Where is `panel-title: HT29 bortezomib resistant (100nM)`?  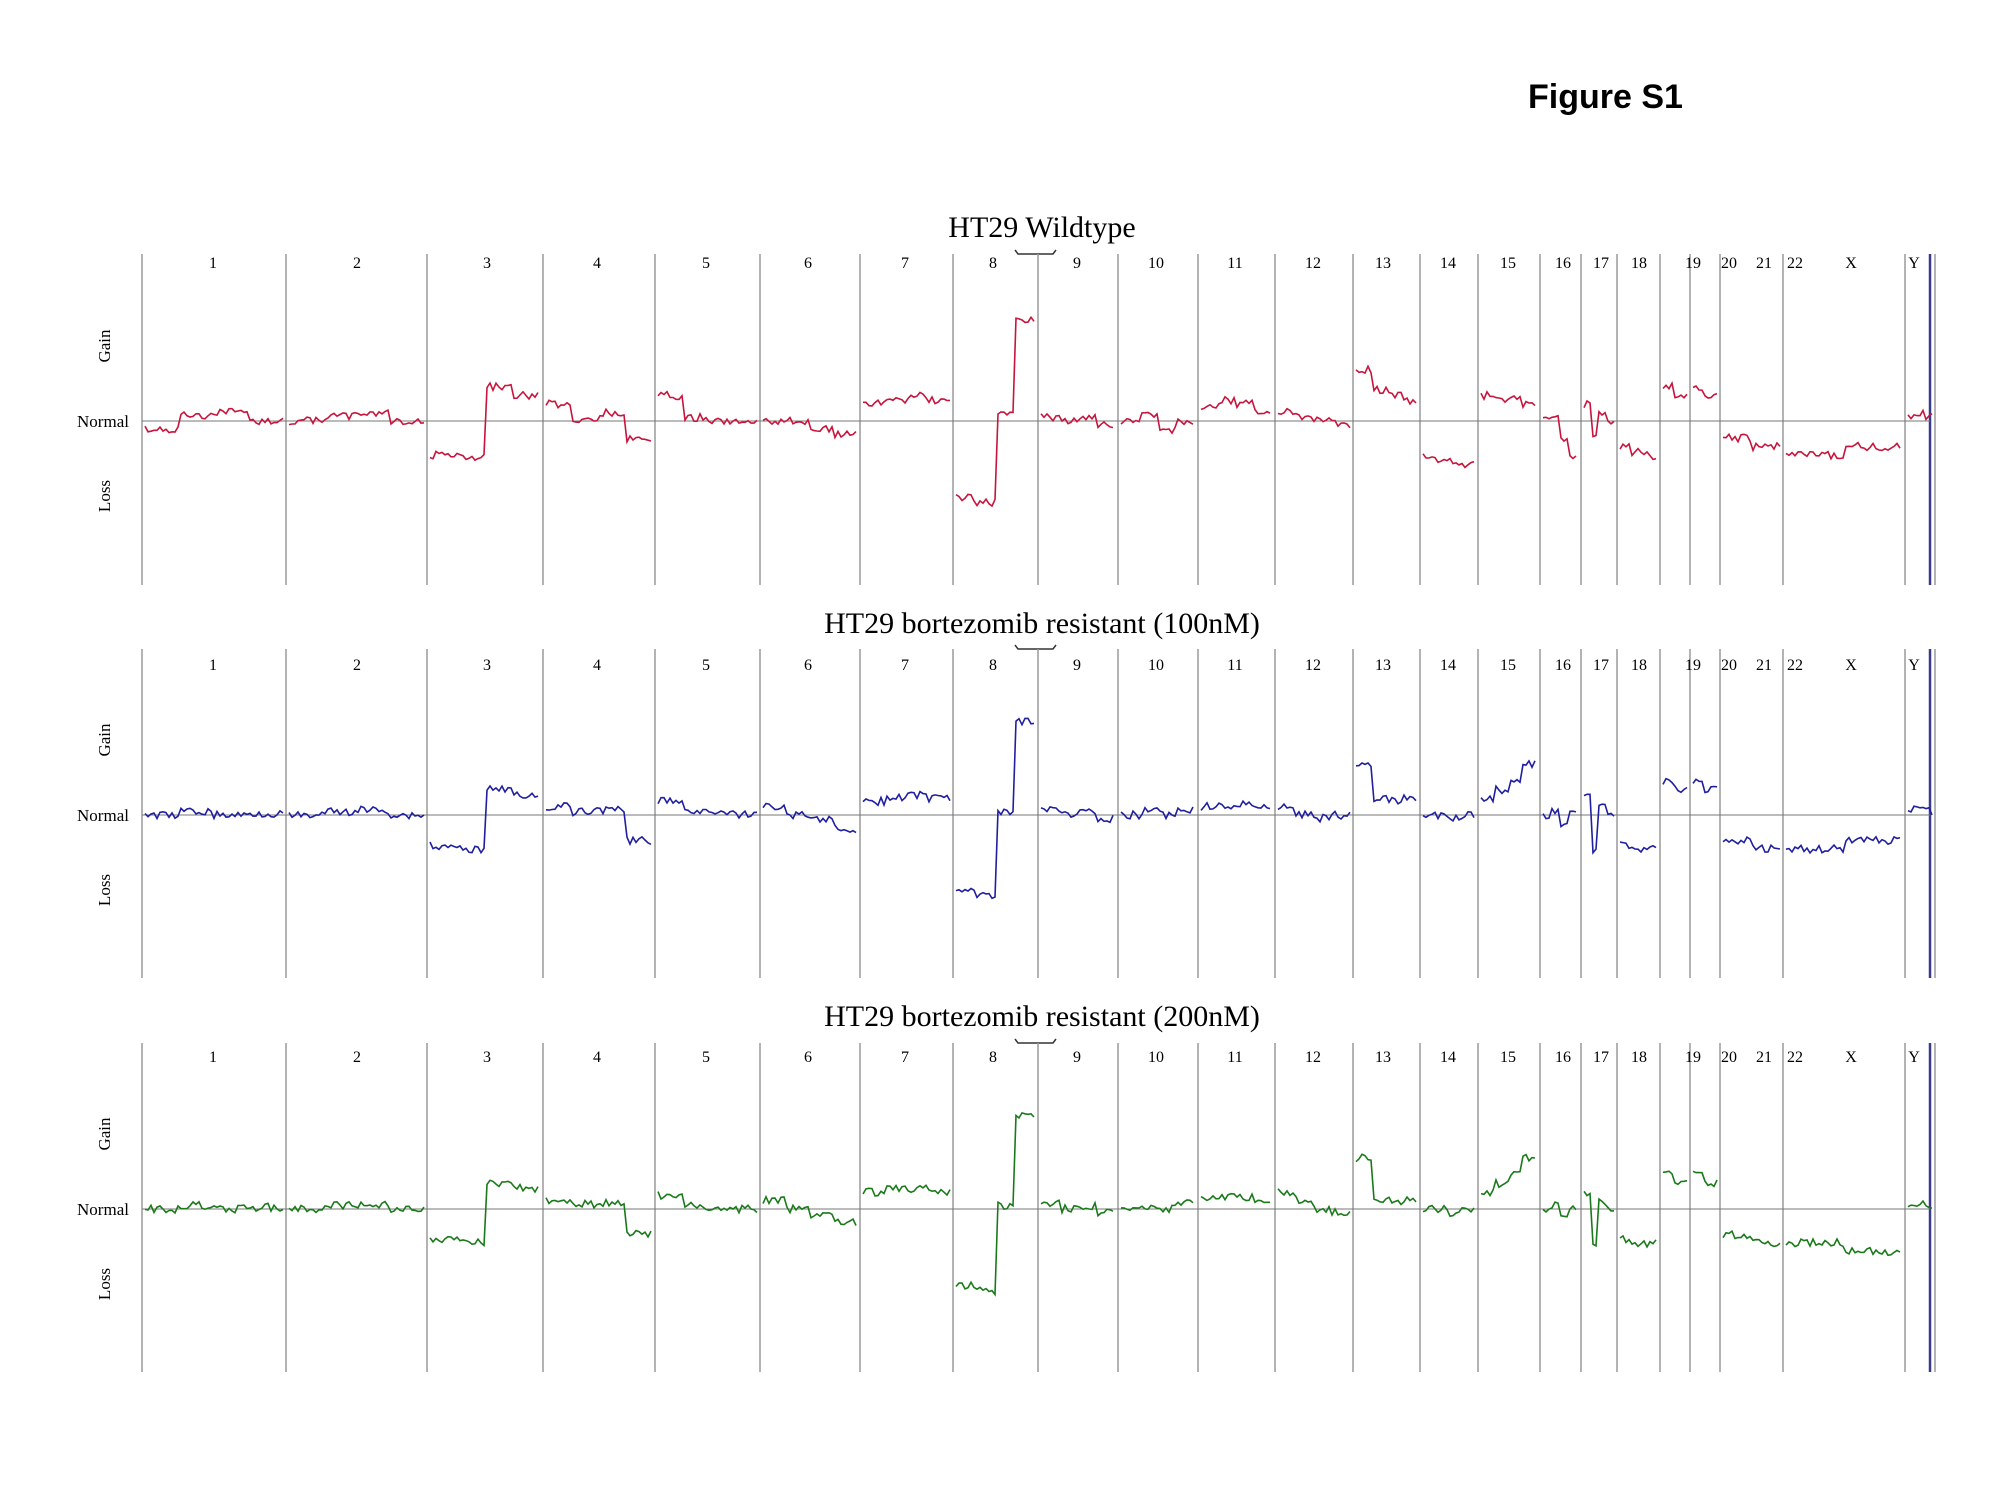
panel-title: HT29 bortezomib resistant (100nM) is located at coordinates (1042, 623).